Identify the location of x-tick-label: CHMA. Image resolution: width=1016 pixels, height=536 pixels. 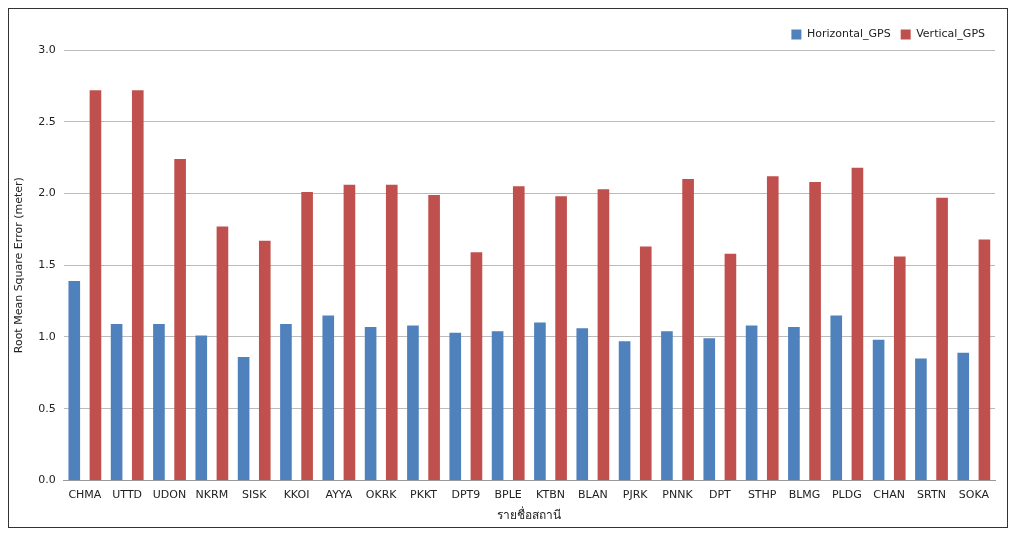
(85, 494).